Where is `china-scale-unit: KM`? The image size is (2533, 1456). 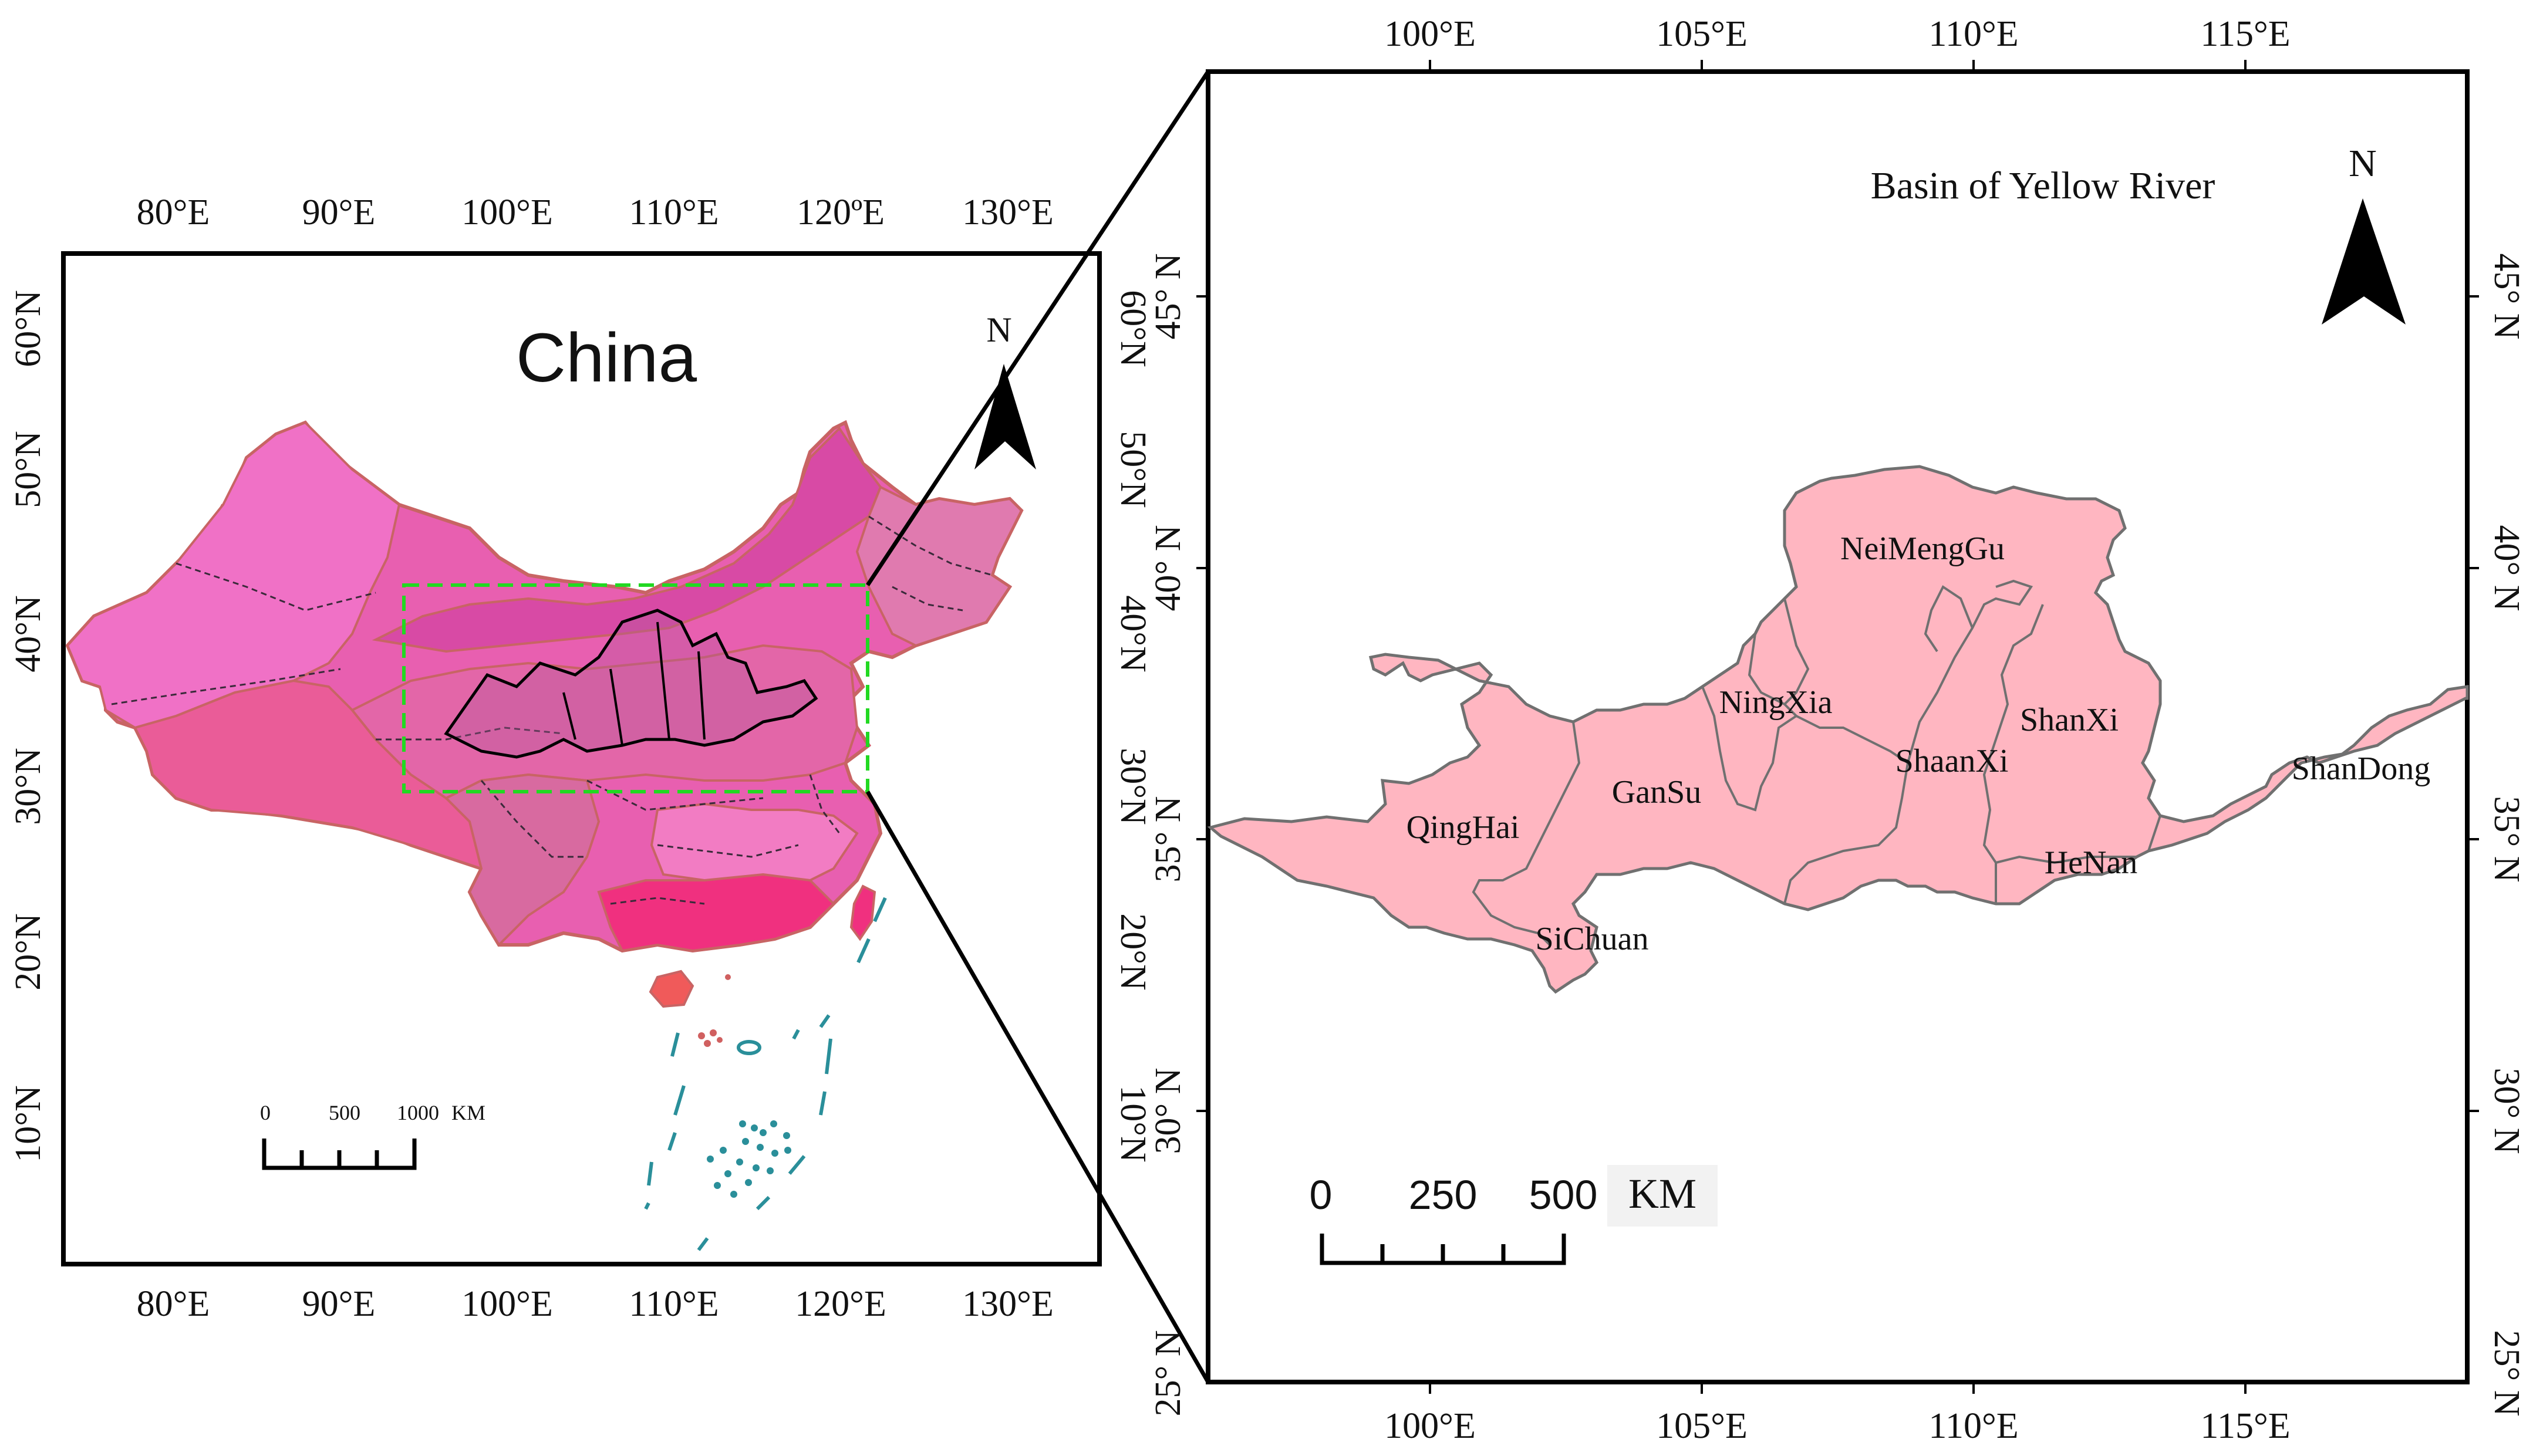 china-scale-unit: KM is located at coordinates (468, 1112).